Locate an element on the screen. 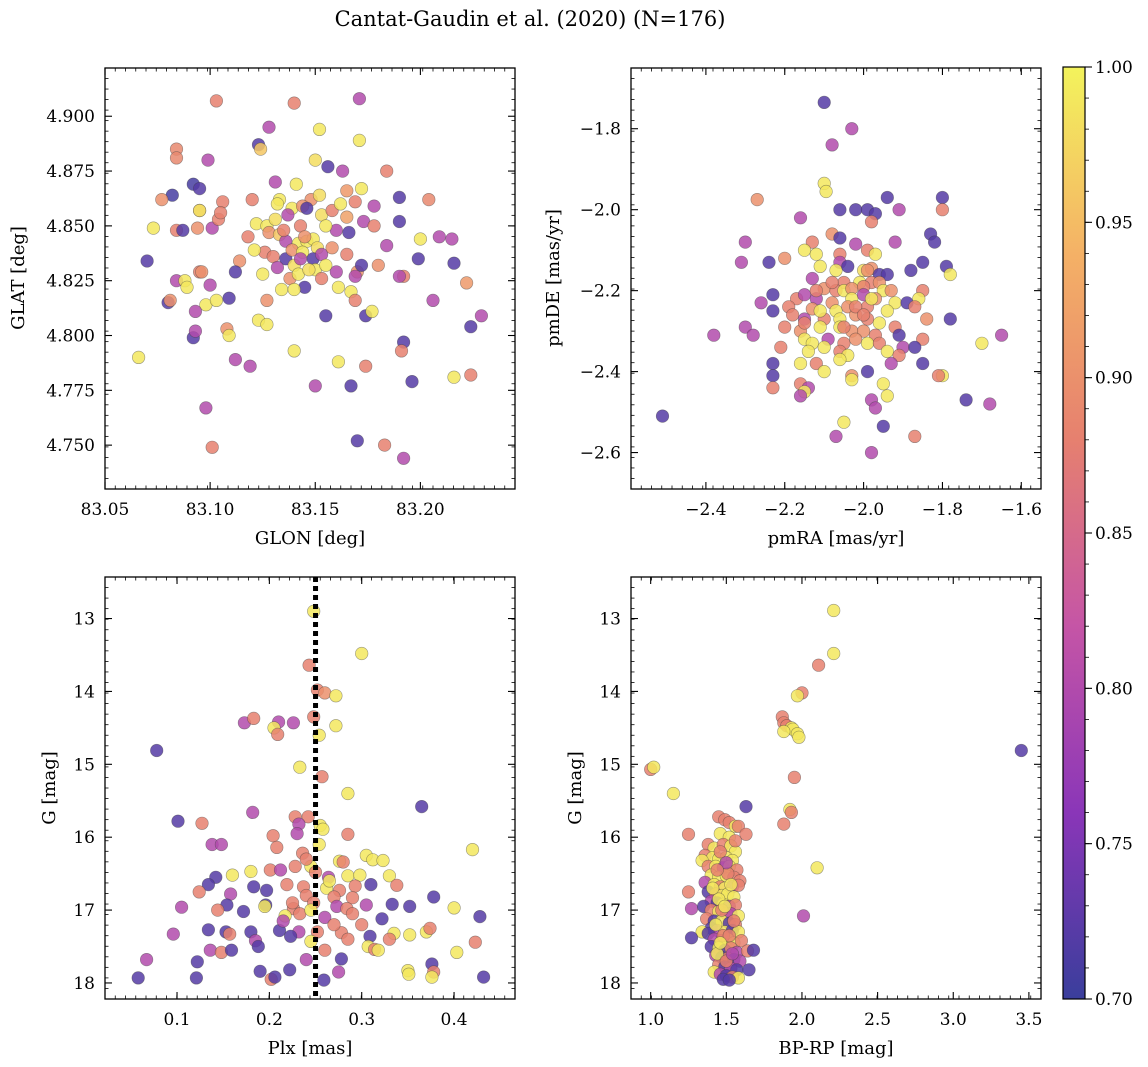 The image size is (1148, 1067). x-tick-label: 1.5 is located at coordinates (726, 1020).